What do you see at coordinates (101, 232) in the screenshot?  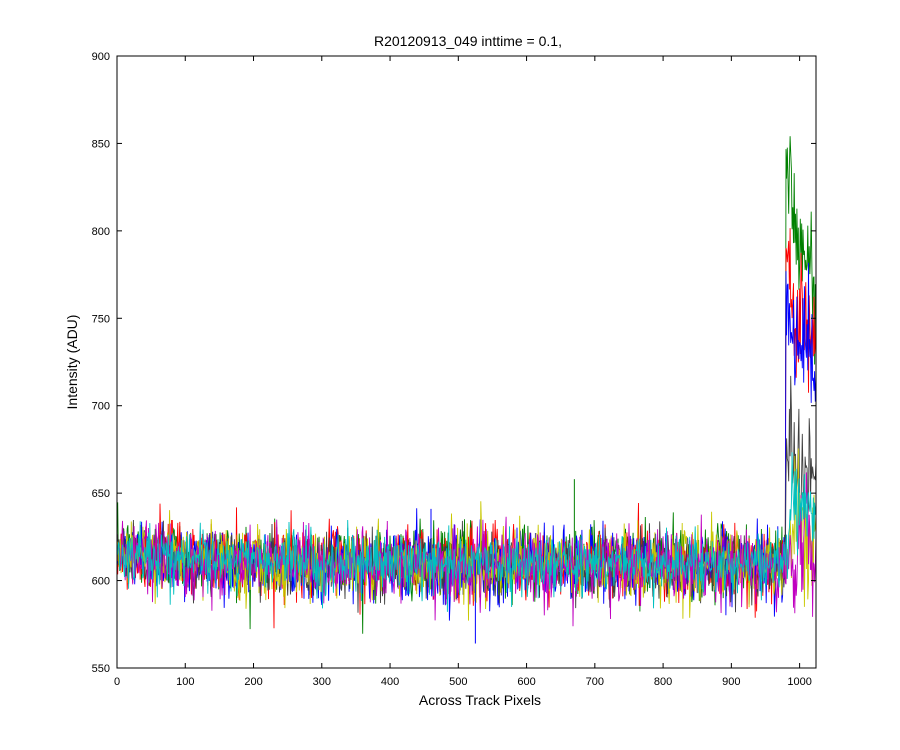 I see `y-tick-label: 800` at bounding box center [101, 232].